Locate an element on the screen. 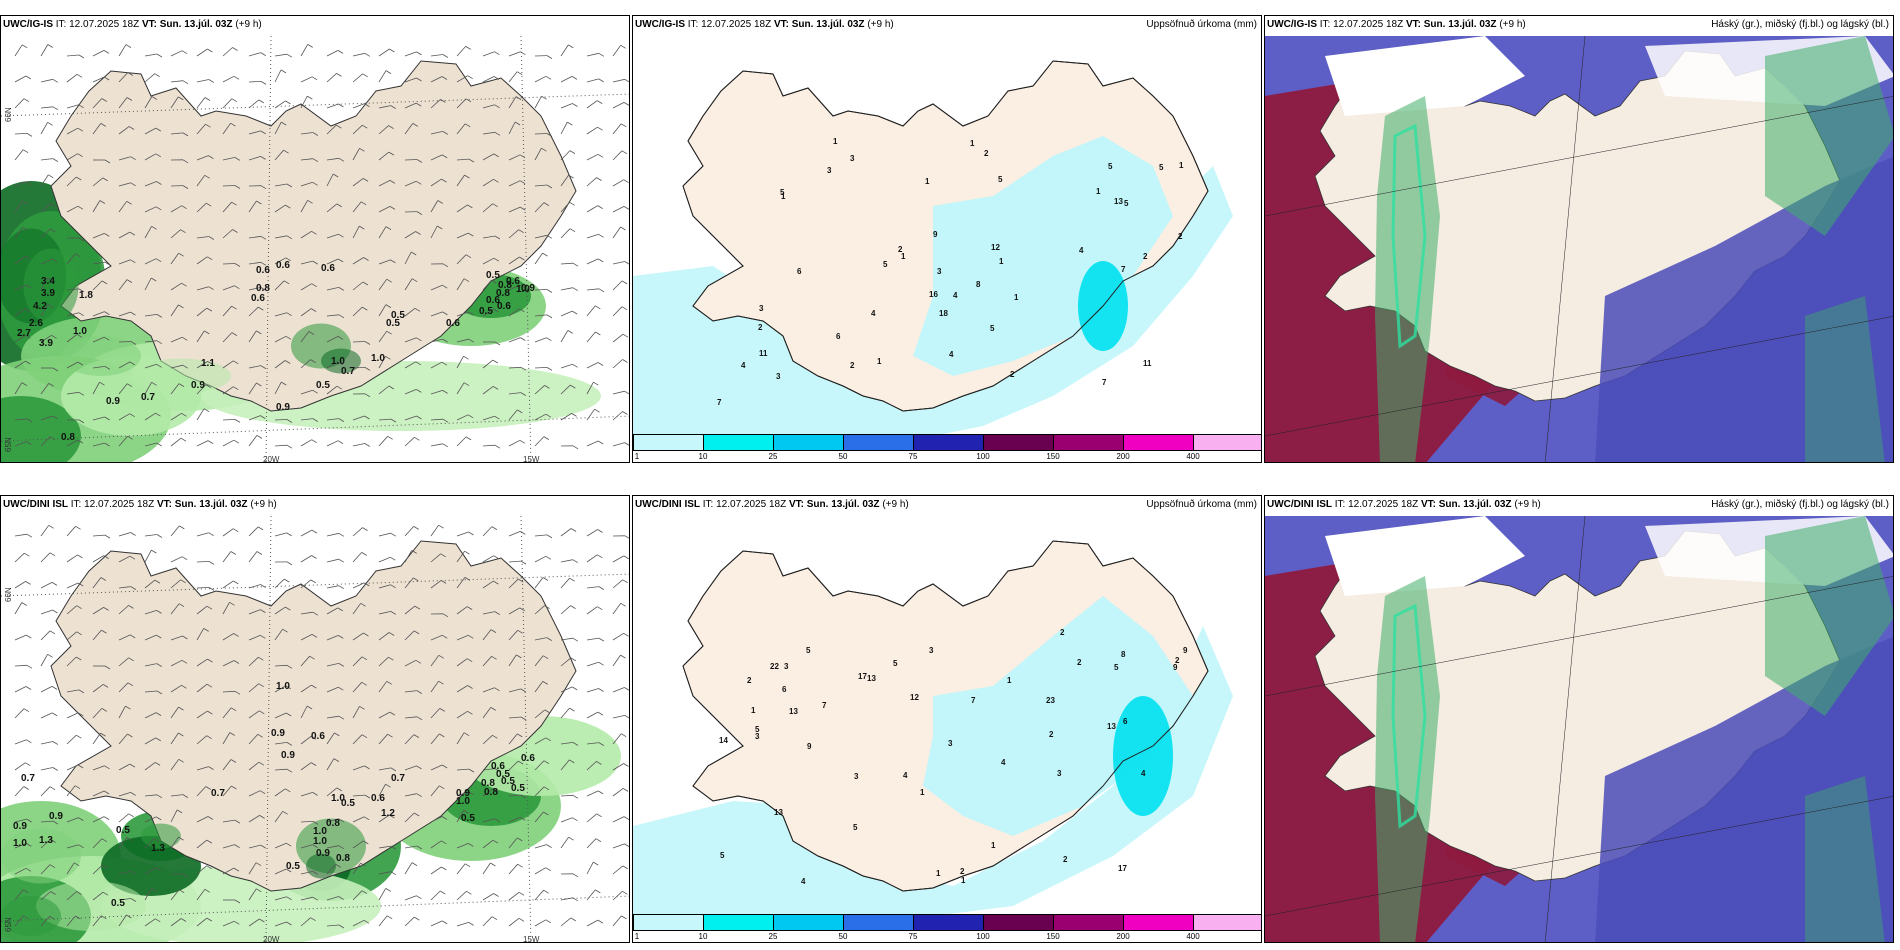  precip-value-label: 1 is located at coordinates (922, 792).